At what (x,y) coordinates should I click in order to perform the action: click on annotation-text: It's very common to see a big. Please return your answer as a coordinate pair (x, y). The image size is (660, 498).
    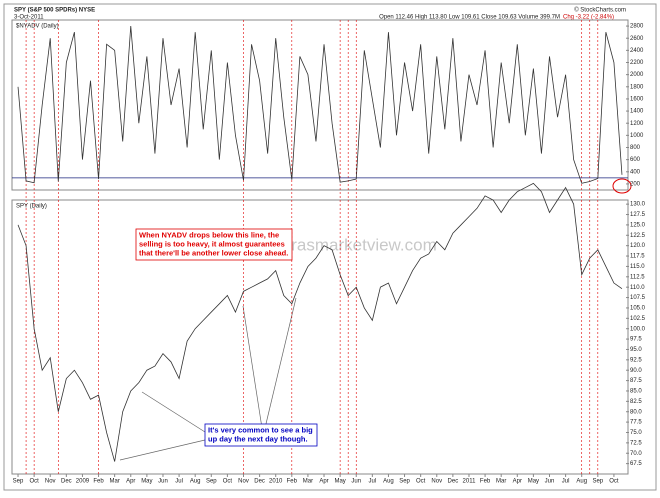
    Looking at the image, I should click on (260, 429).